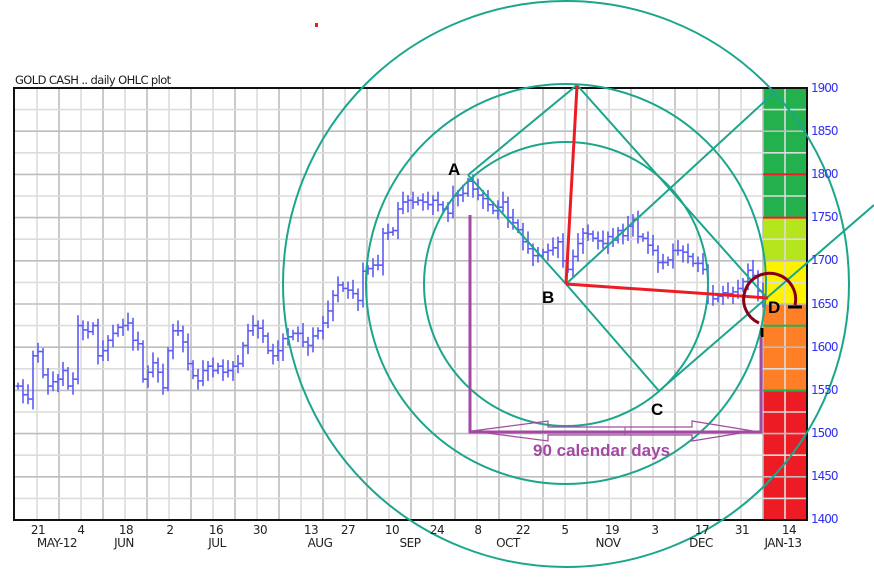 Image resolution: width=874 pixels, height=586 pixels. Describe the element at coordinates (608, 543) in the screenshot. I see `x-month-label: NOV` at that location.